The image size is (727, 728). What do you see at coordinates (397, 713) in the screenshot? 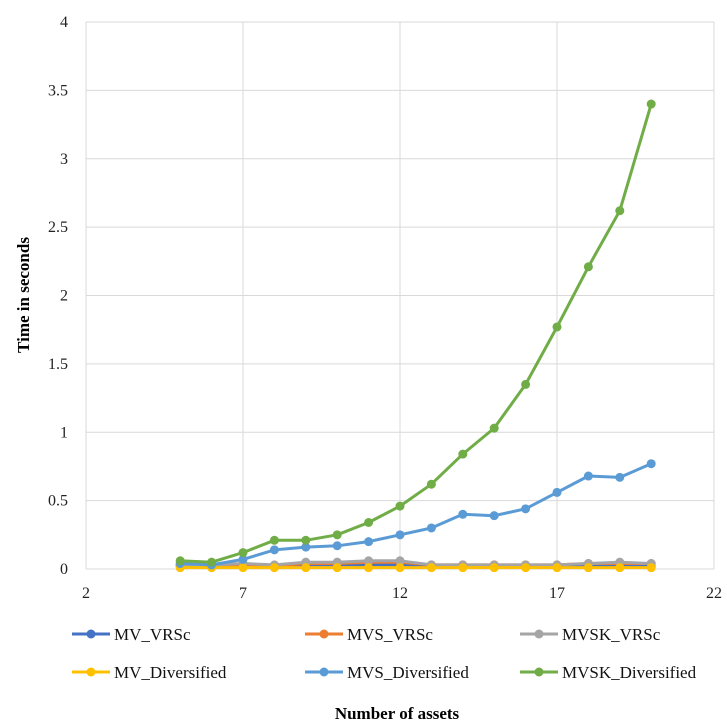
I see `x-axis-title: Number of assets` at bounding box center [397, 713].